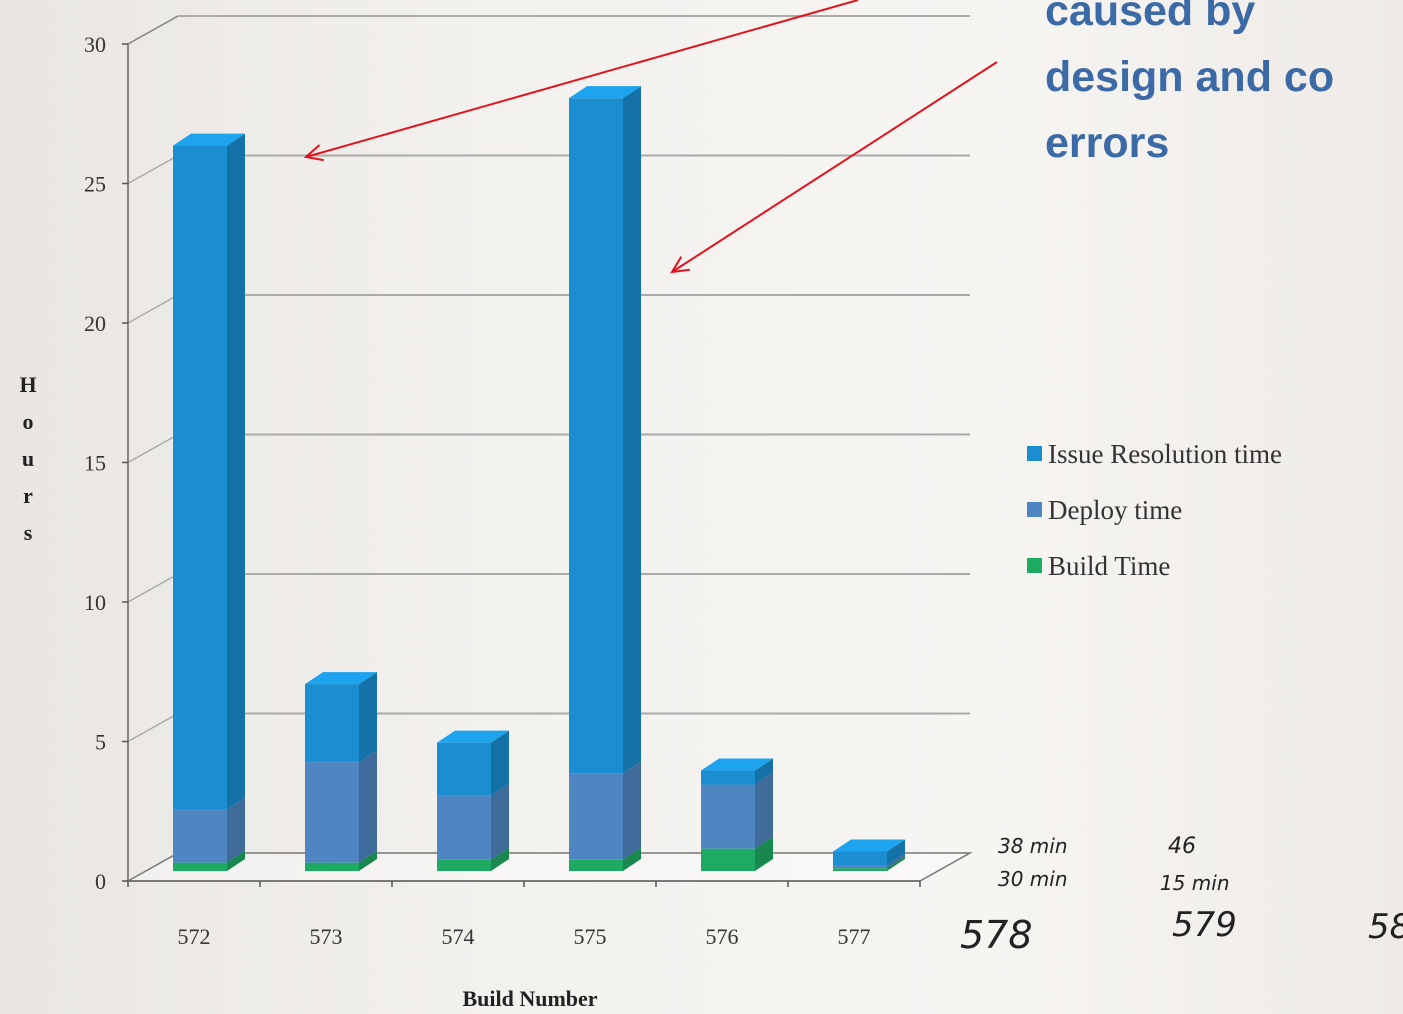 This screenshot has height=1014, width=1403. What do you see at coordinates (1033, 879) in the screenshot?
I see `note-578-build: 30 min` at bounding box center [1033, 879].